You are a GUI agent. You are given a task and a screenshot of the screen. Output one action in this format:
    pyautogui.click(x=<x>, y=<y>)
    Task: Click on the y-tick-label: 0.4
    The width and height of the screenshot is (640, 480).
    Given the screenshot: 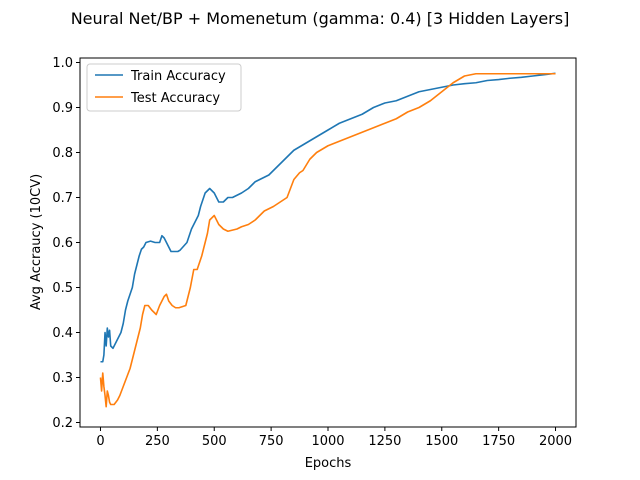 What is the action you would take?
    pyautogui.click(x=62, y=333)
    